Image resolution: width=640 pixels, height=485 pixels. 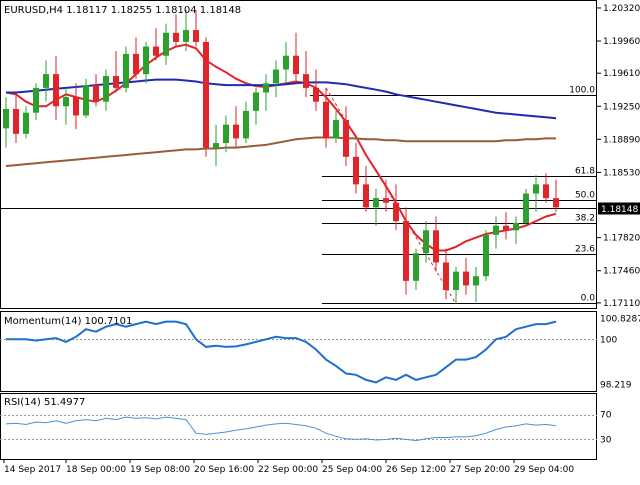 What do you see at coordinates (585, 219) in the screenshot?
I see `fib-label-38.2: 38.2` at bounding box center [585, 219].